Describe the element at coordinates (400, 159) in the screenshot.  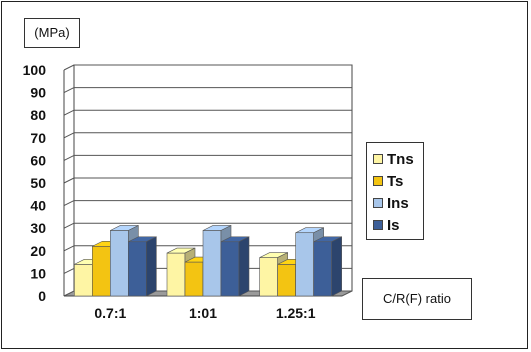
I see `legend-label-tns: Tns` at that location.